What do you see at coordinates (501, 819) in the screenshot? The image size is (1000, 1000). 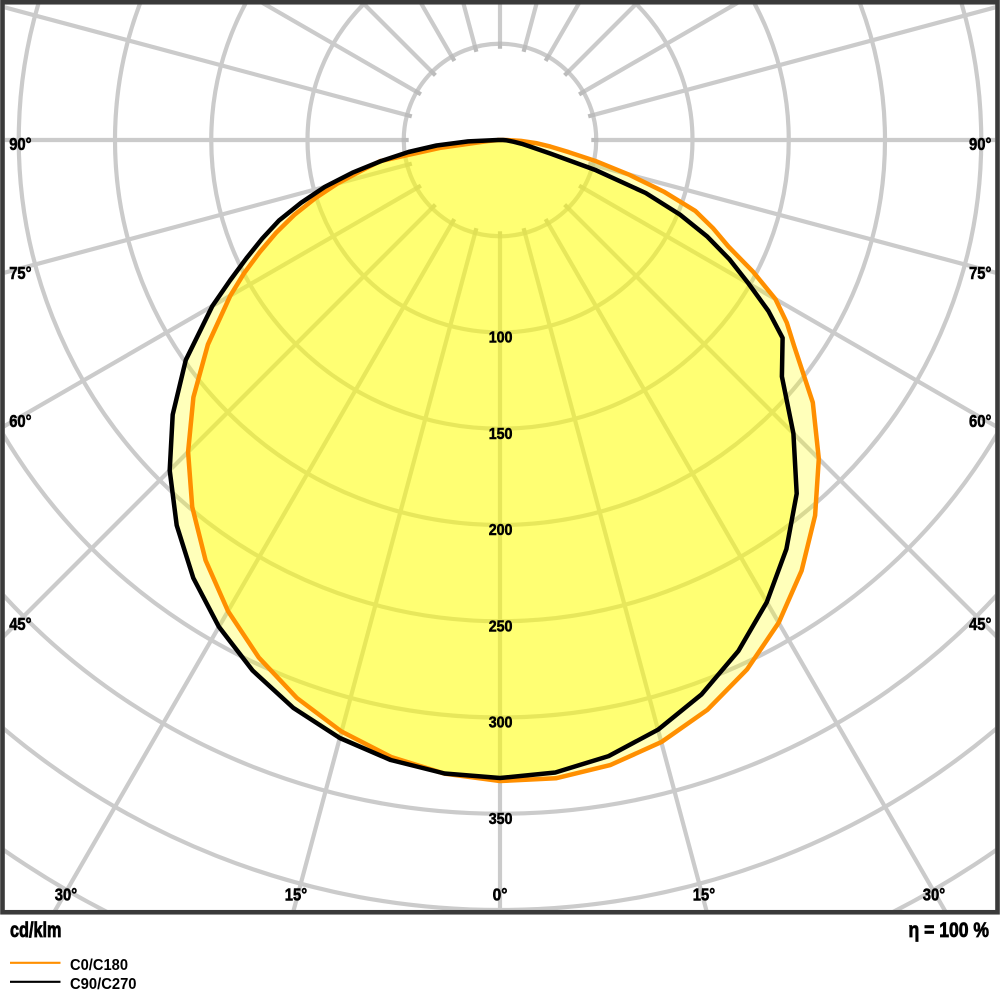 I see `svg-text: 350` at bounding box center [501, 819].